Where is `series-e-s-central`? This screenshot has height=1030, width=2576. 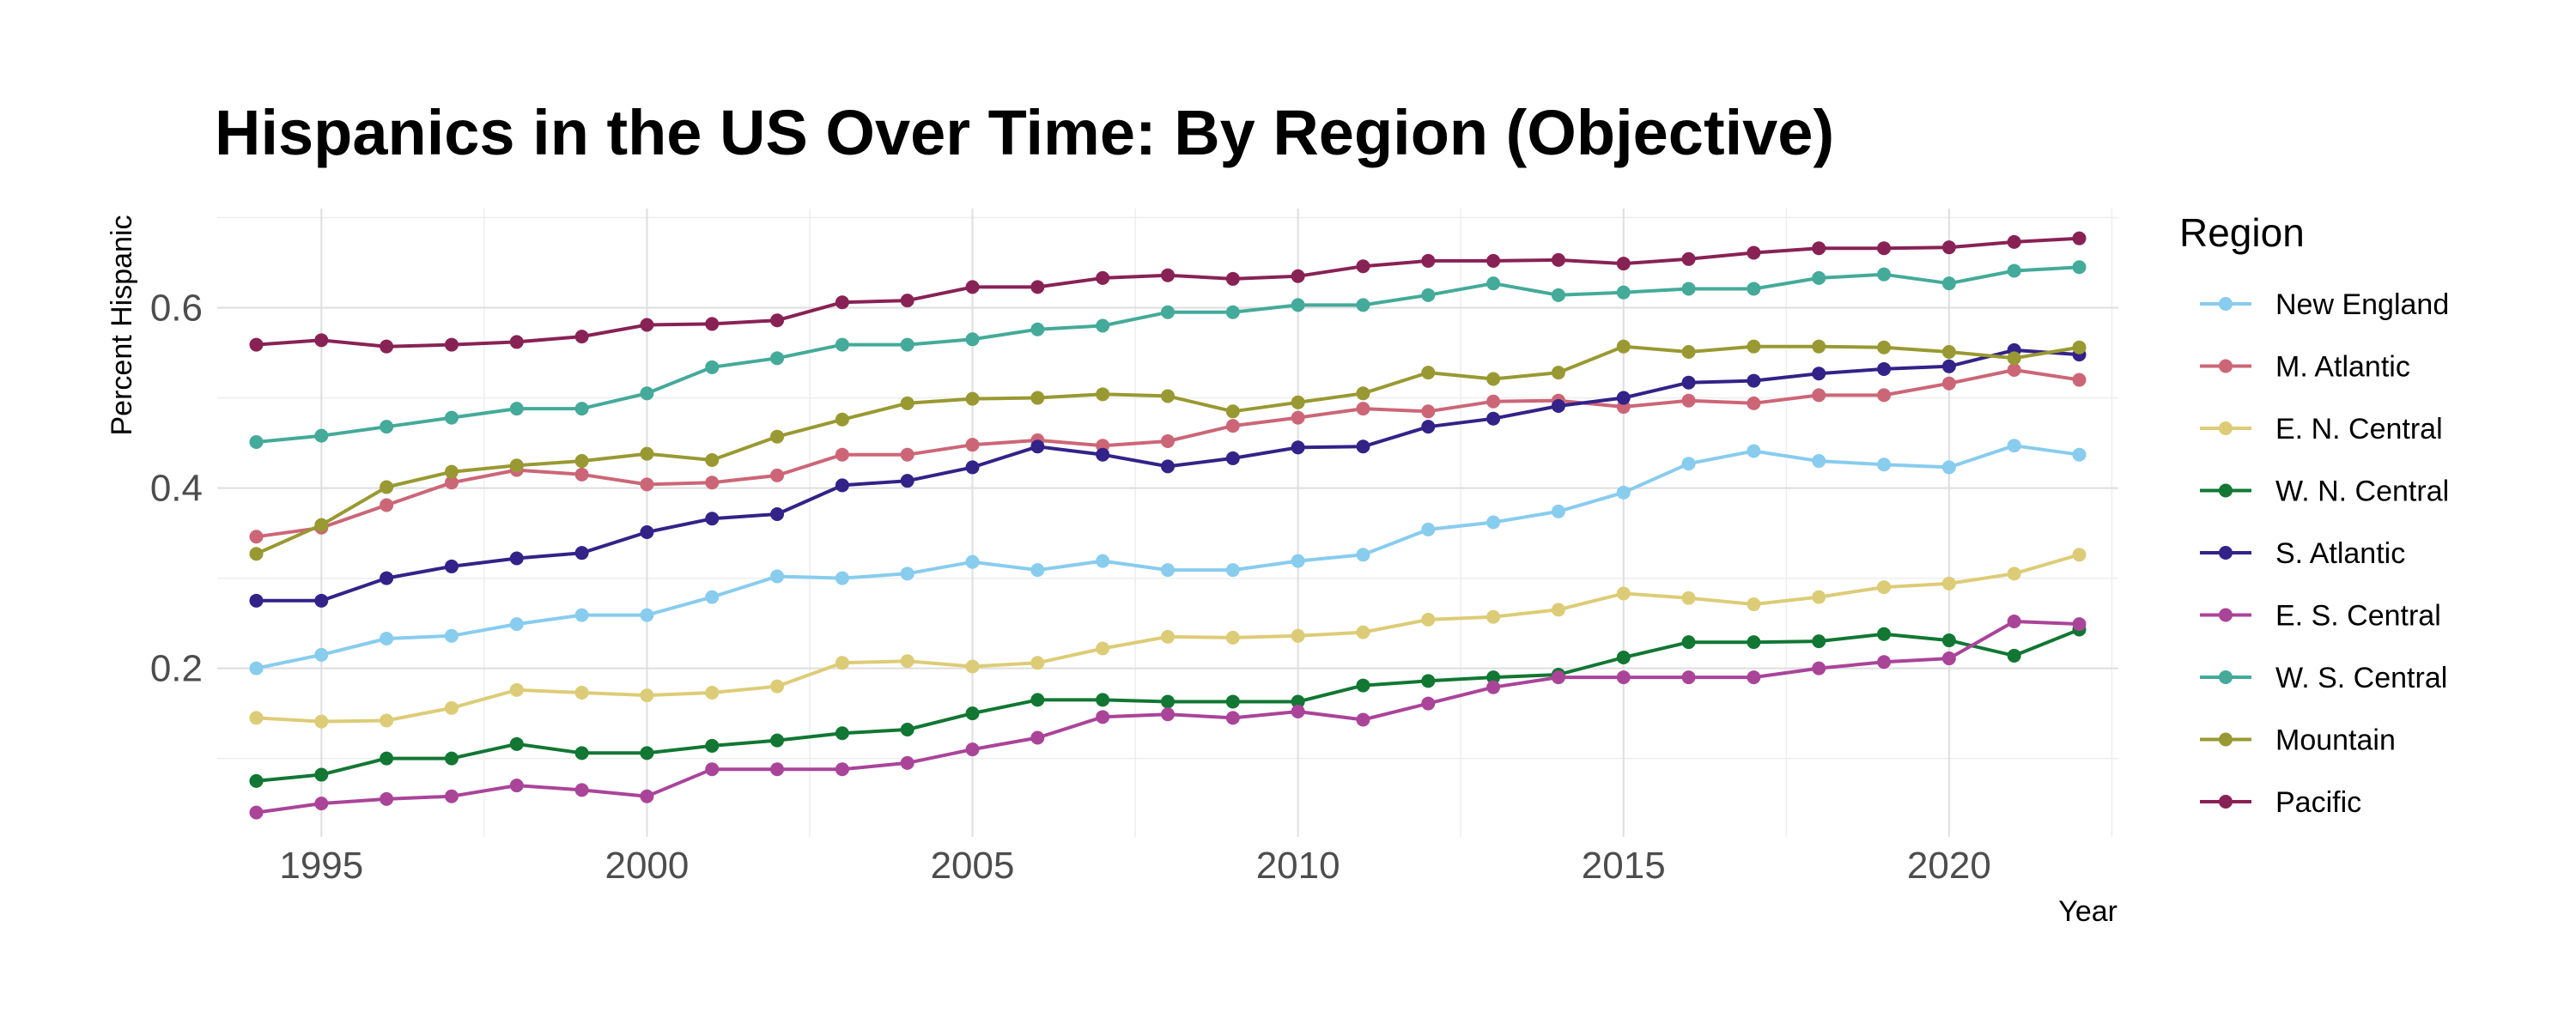 series-e-s-central is located at coordinates (1168, 717).